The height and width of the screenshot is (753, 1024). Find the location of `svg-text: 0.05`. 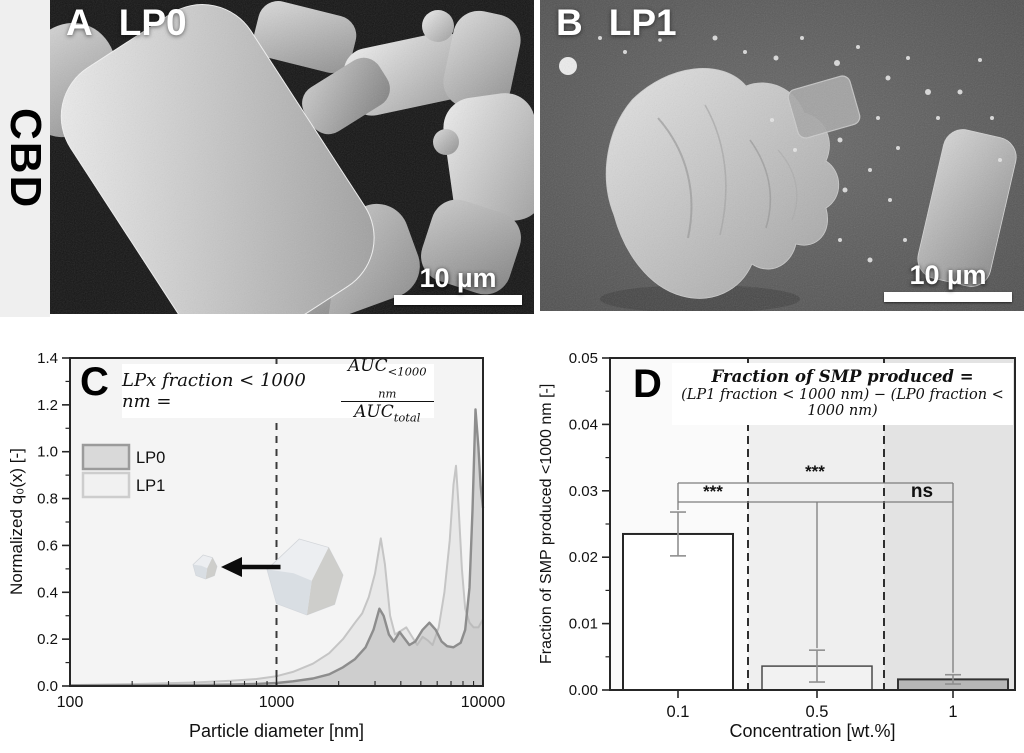

svg-text: 0.05 is located at coordinates (583, 358).